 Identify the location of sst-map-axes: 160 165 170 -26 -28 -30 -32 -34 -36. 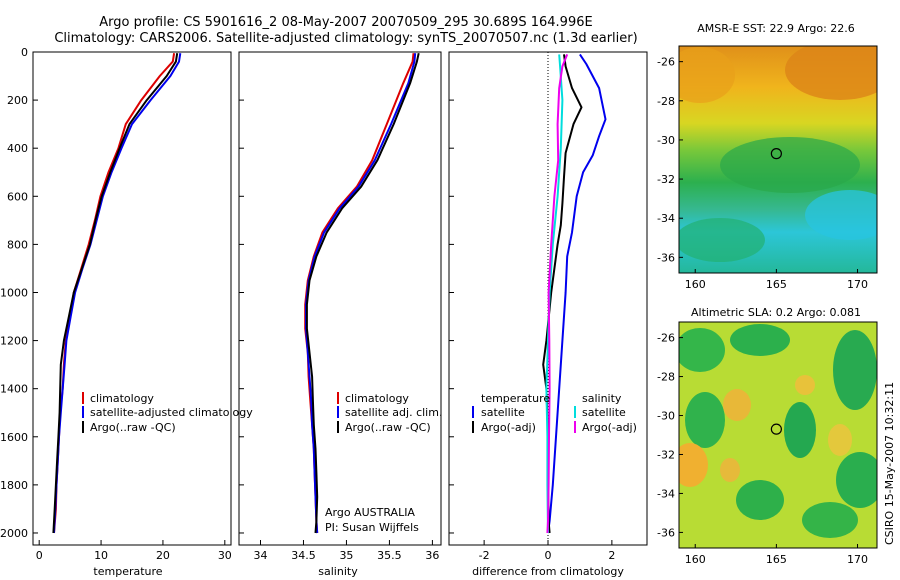
(762, 173).